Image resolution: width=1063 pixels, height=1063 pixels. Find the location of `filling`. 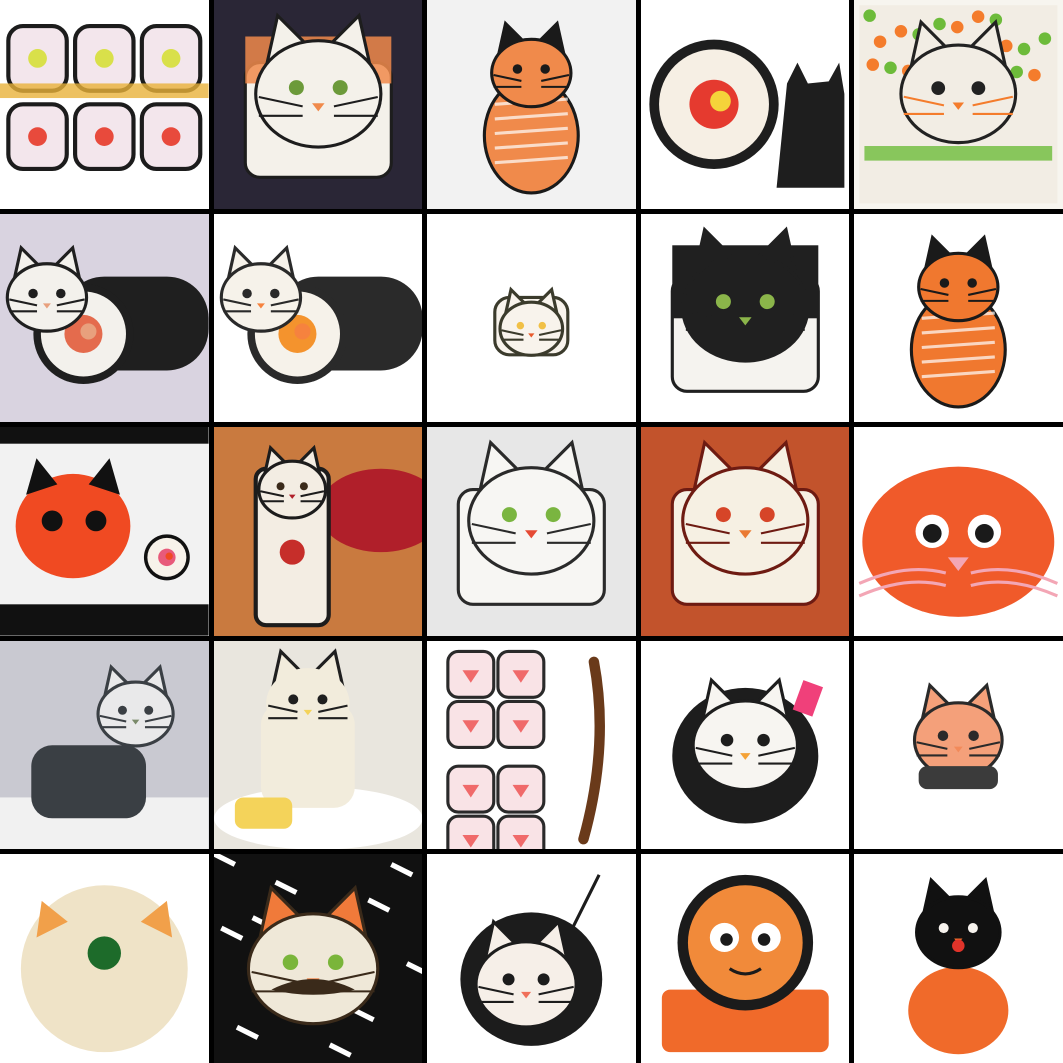

filling is located at coordinates (292, 552).